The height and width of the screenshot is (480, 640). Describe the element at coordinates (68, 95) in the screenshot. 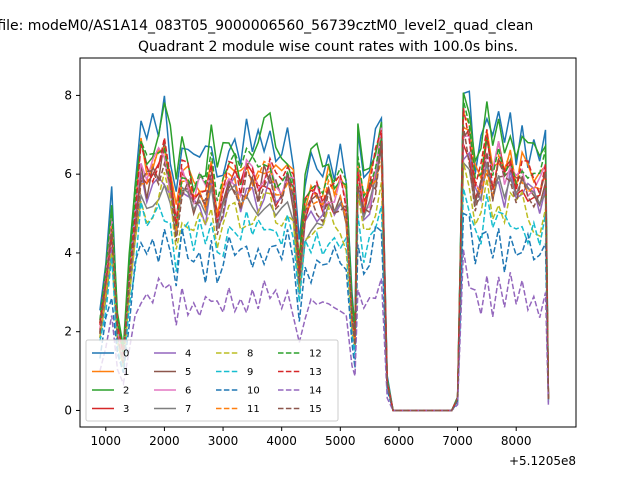

I see `y-tick-label: 8` at that location.